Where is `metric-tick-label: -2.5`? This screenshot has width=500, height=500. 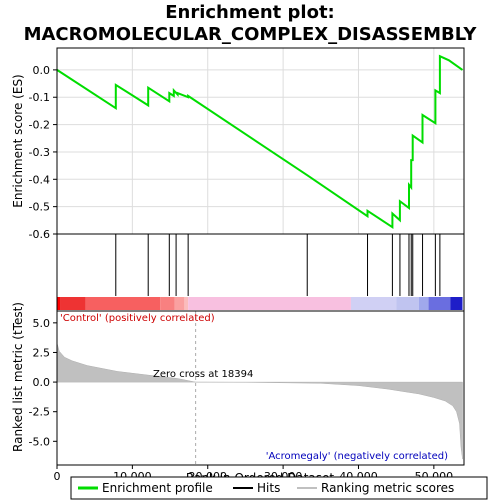 metric-tick-label: -2.5 is located at coordinates (39, 412).